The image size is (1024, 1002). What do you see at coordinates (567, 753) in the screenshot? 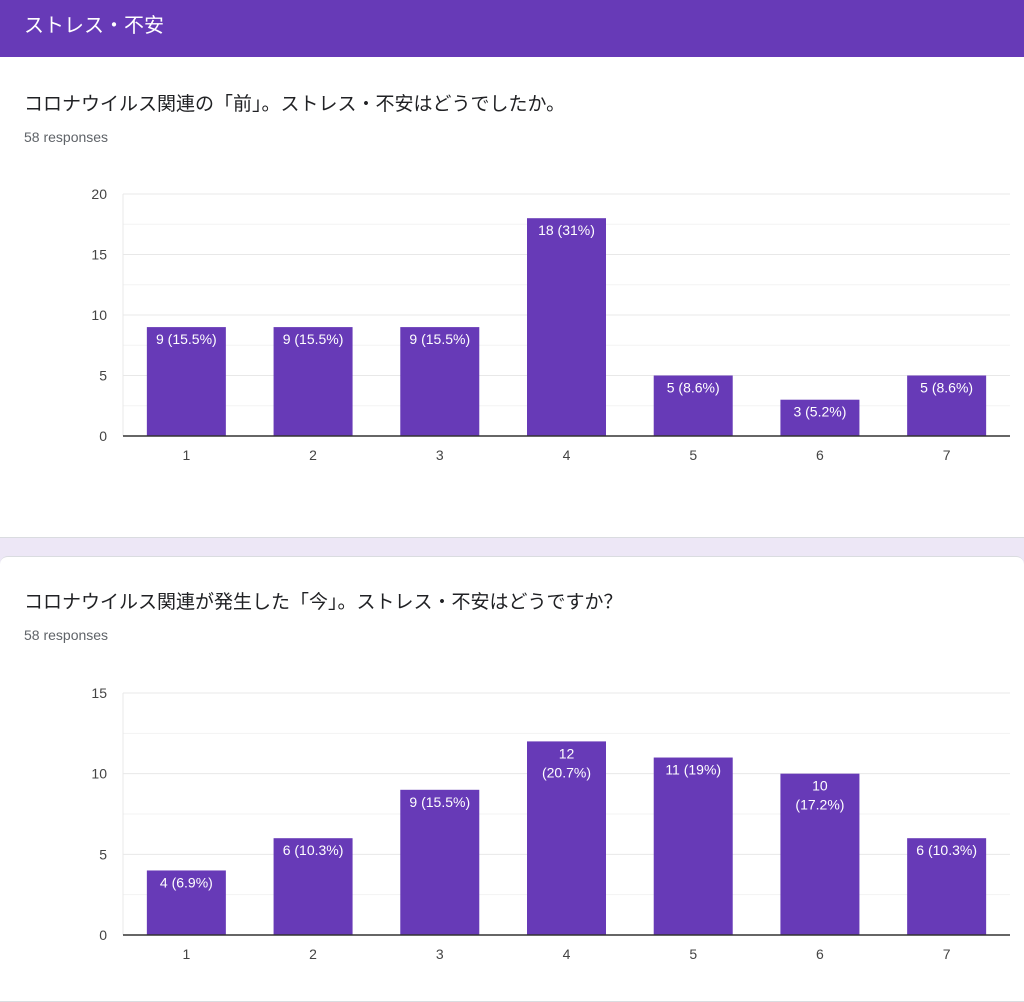
I see `data-label: 12` at bounding box center [567, 753].